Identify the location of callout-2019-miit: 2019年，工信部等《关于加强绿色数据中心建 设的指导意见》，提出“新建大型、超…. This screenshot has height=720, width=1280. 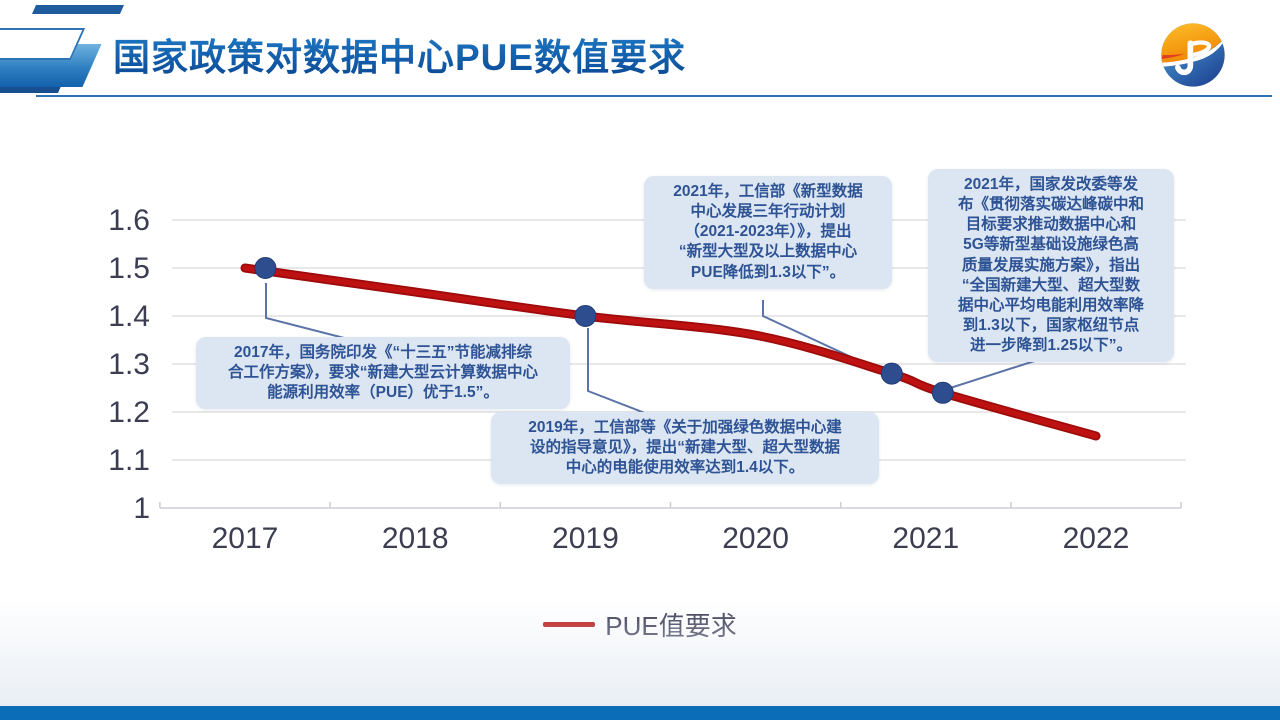
(685, 448).